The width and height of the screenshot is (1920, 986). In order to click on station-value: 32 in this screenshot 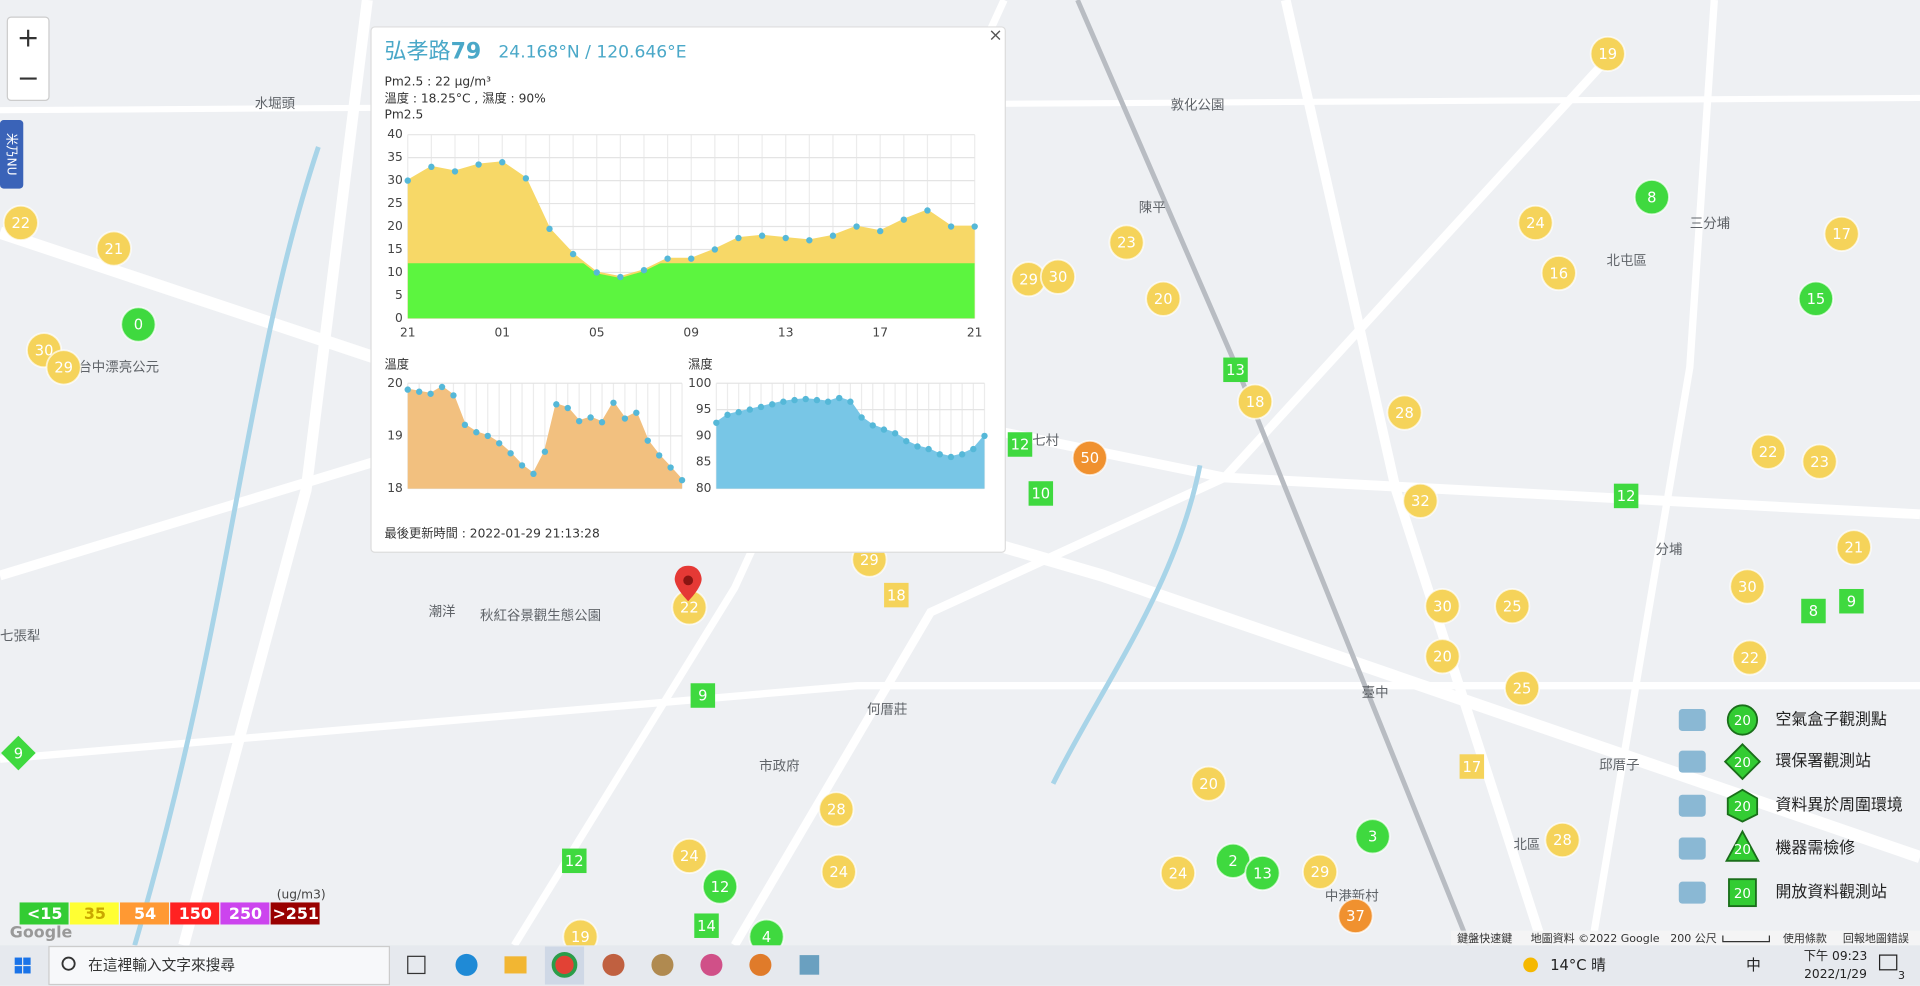, I will do `click(1420, 501)`.